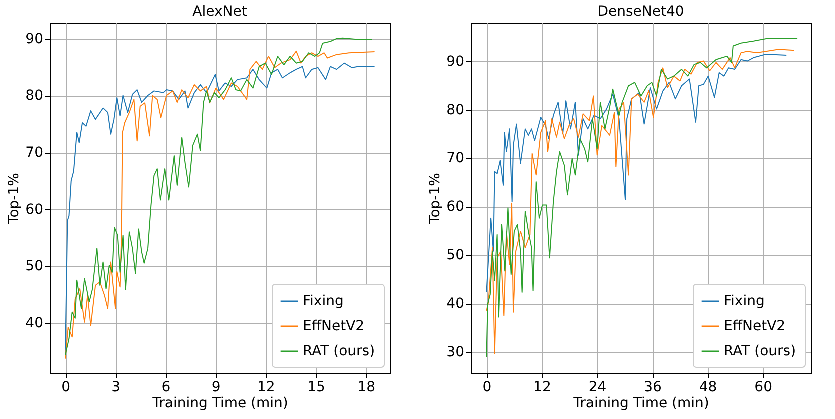 The height and width of the screenshot is (419, 835). Describe the element at coordinates (367, 388) in the screenshot. I see `x-tick-label: 18` at that location.